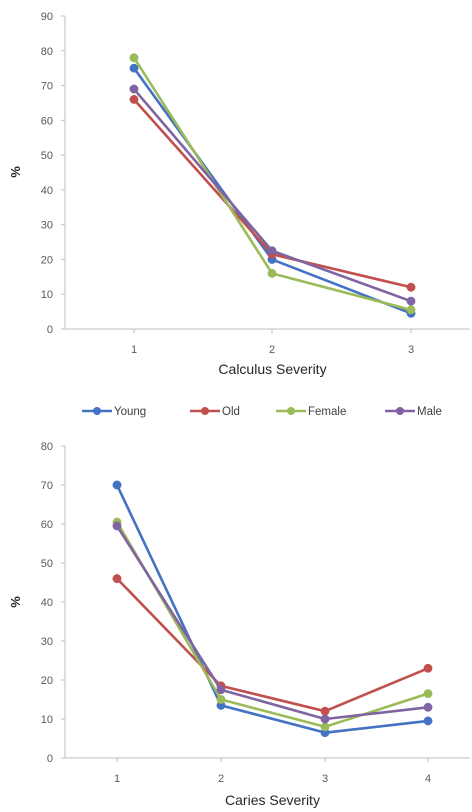 This screenshot has height=812, width=472. Describe the element at coordinates (428, 779) in the screenshot. I see `x-tick-label: 4` at that location.